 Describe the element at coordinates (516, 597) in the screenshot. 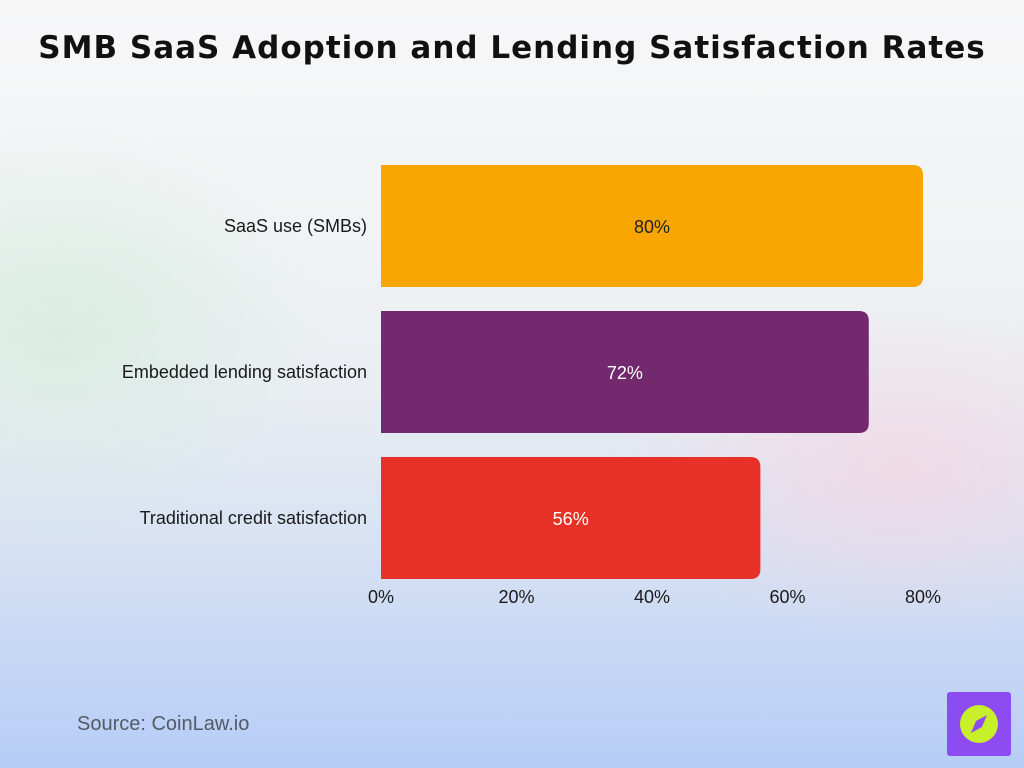

I see `x-tick-label: 20%` at that location.